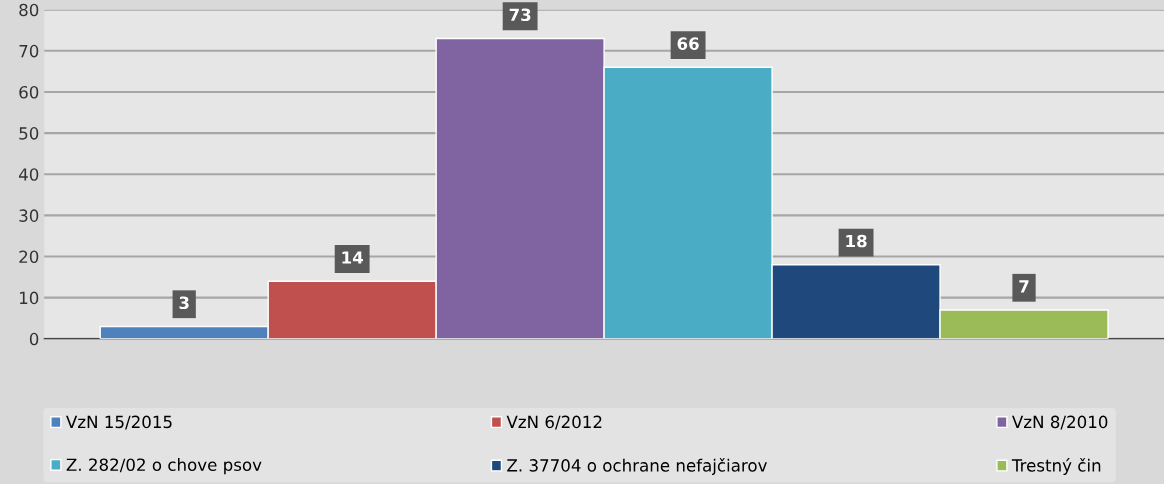  I want to click on data-label: 73, so click(520, 15).